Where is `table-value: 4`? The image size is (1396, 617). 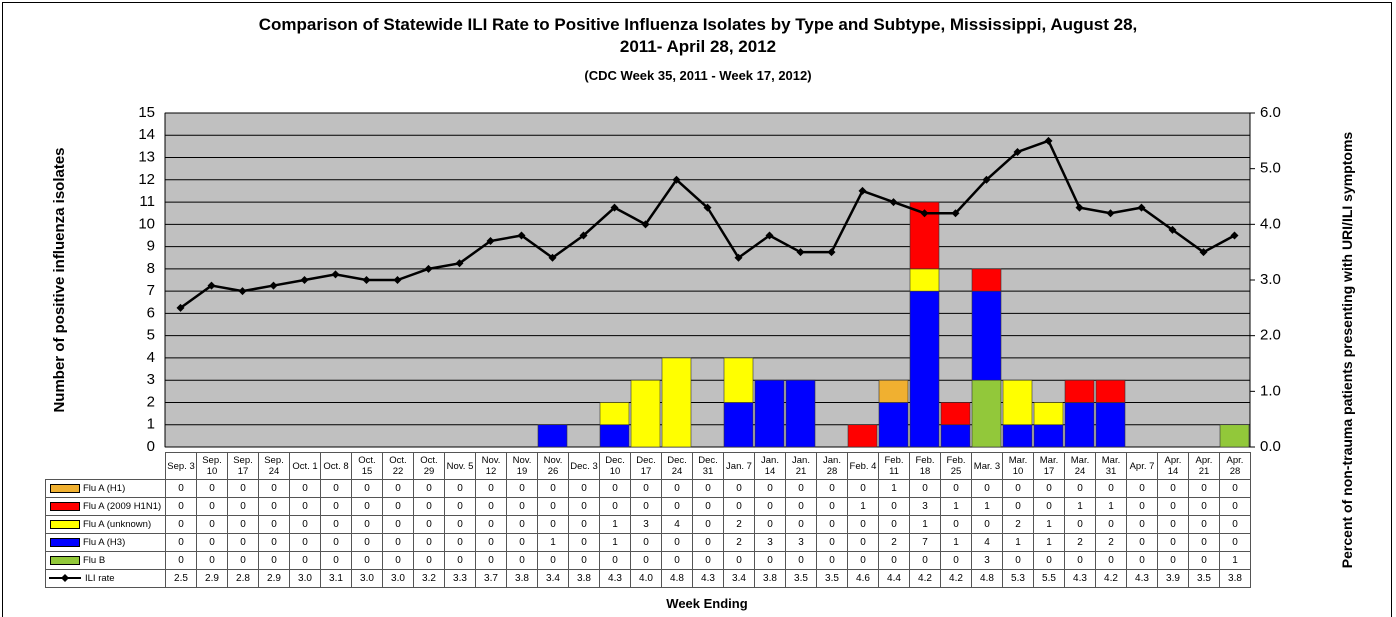
table-value: 4 is located at coordinates (987, 542).